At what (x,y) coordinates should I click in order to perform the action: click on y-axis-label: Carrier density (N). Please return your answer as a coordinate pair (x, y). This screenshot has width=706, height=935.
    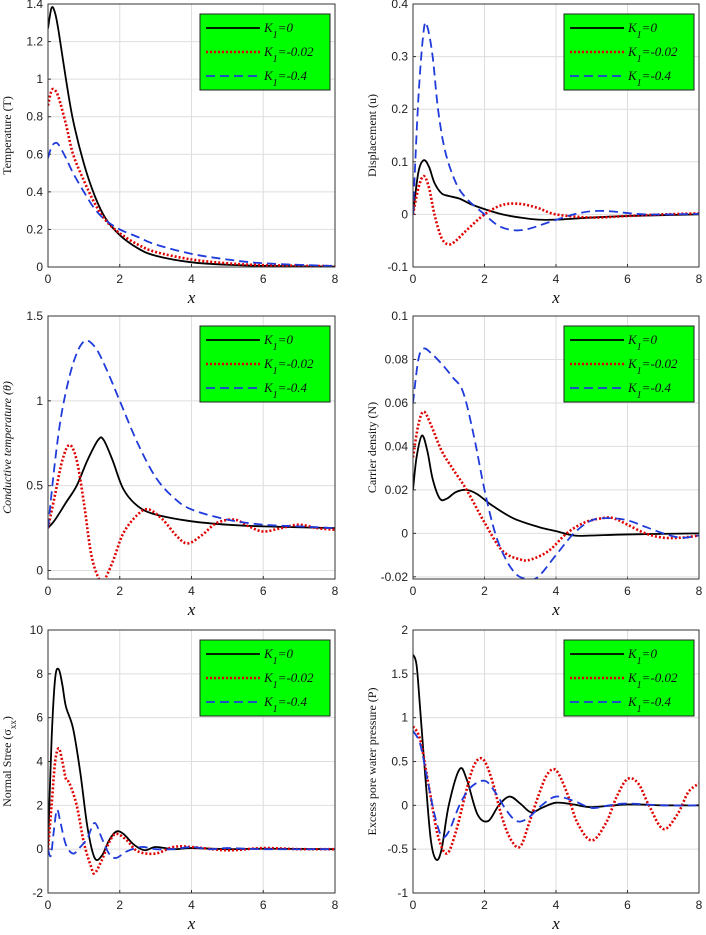
    Looking at the image, I should click on (372, 447).